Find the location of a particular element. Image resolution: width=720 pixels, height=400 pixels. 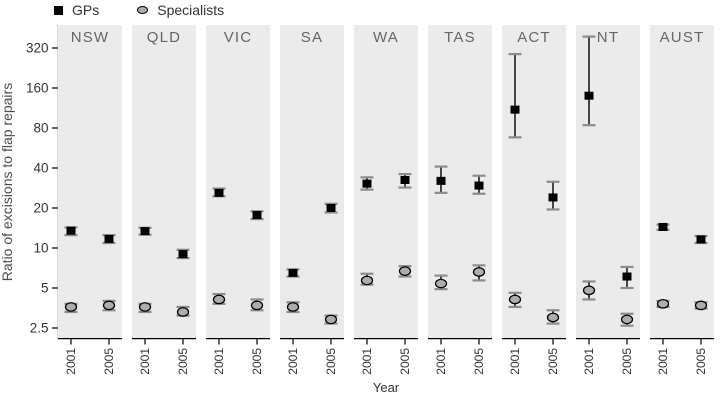

gps-square-marker-icon is located at coordinates (58, 10).